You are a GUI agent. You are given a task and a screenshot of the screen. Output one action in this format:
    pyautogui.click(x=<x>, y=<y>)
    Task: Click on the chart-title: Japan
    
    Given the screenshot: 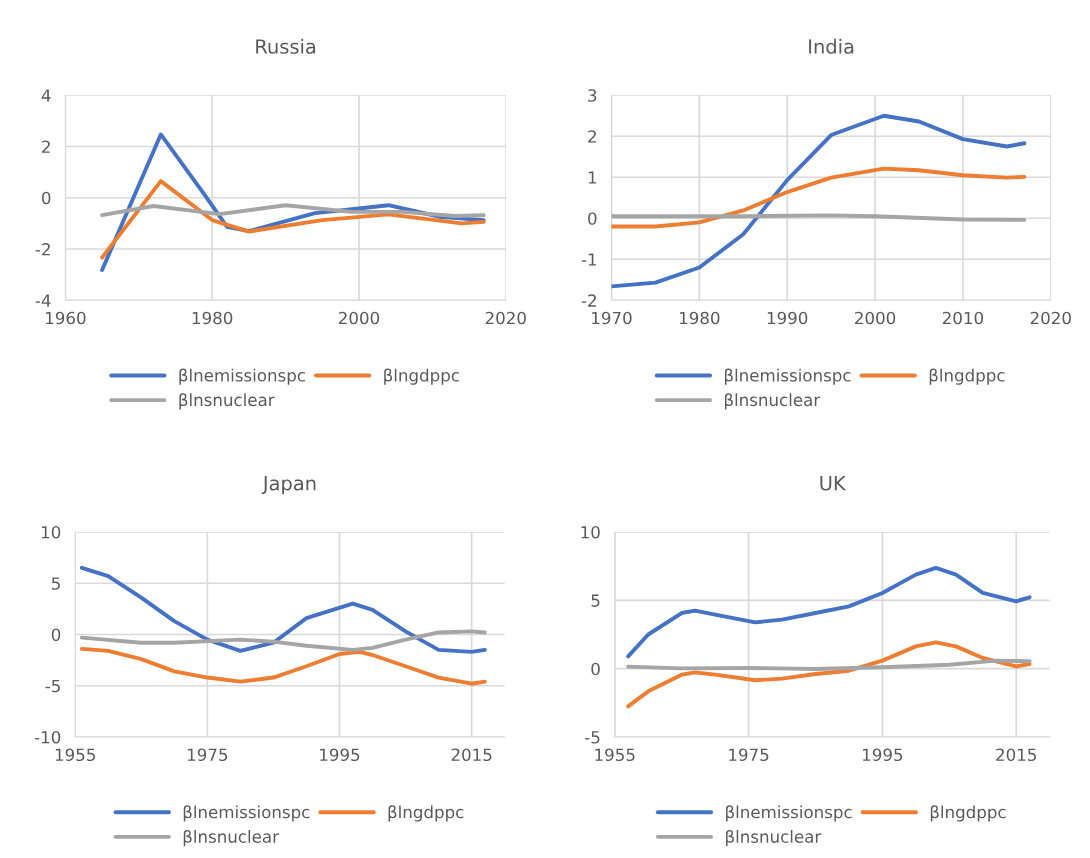 What is the action you would take?
    pyautogui.click(x=288, y=485)
    